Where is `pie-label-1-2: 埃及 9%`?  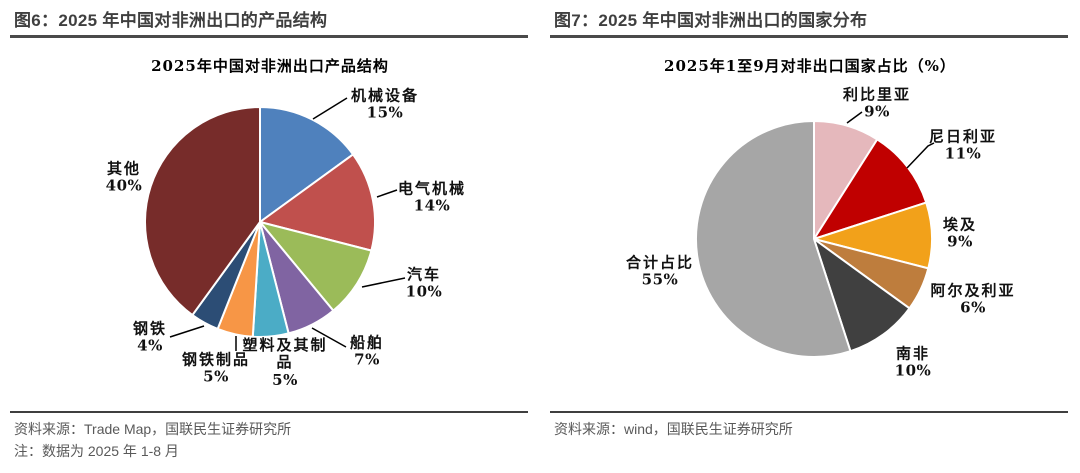 pie-label-1-2: 埃及 9% is located at coordinates (960, 233).